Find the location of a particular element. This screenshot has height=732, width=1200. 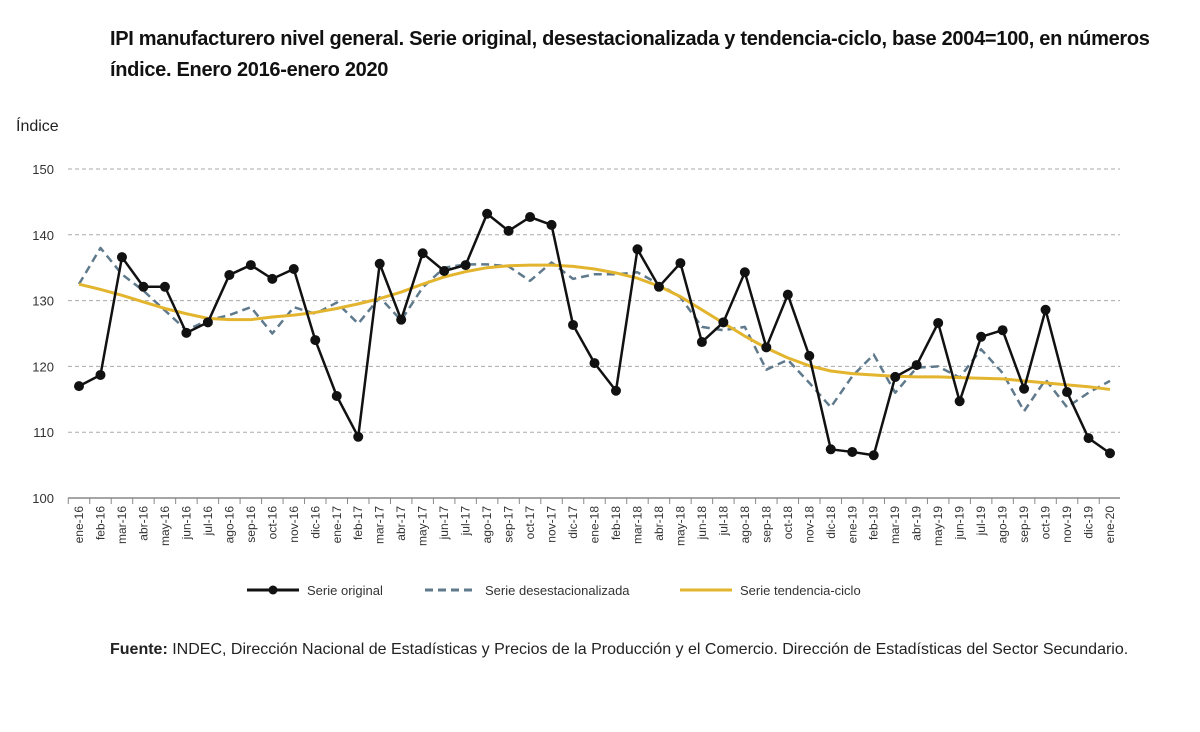

x-tick-label: ago-18 is located at coordinates (745, 525).